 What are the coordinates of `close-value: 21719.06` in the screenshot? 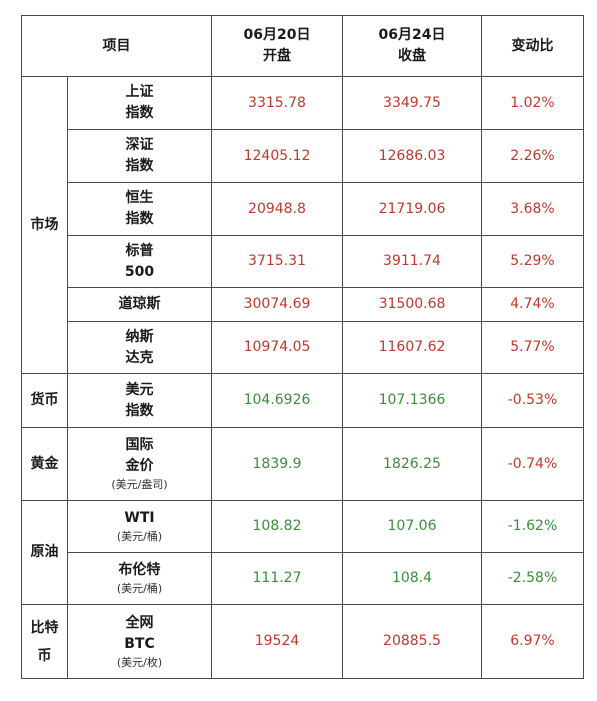 It's located at (412, 209).